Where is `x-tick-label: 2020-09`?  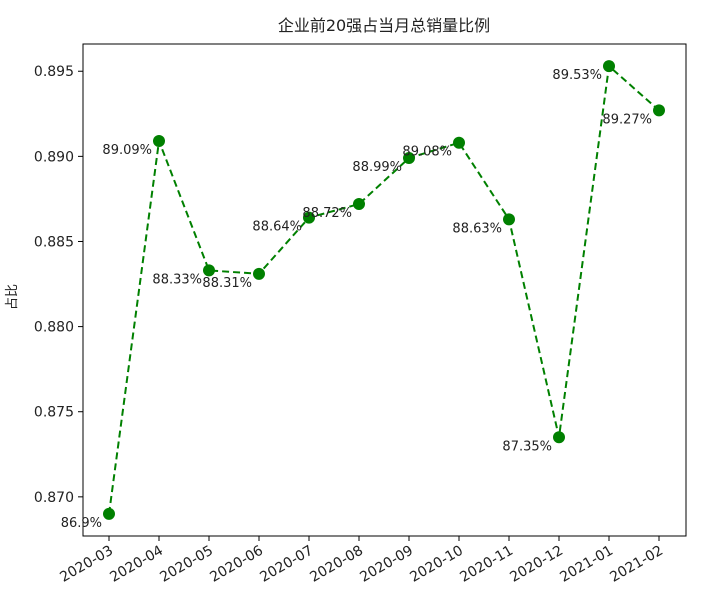 x-tick-label: 2020-09 is located at coordinates (386, 564).